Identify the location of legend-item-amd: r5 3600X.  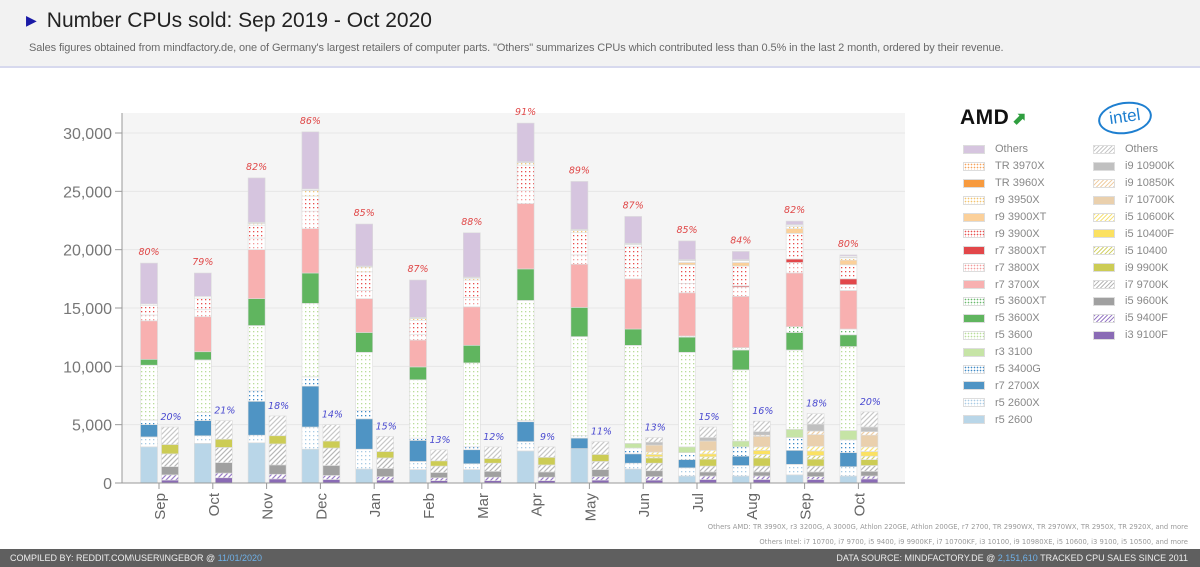
(1004, 318).